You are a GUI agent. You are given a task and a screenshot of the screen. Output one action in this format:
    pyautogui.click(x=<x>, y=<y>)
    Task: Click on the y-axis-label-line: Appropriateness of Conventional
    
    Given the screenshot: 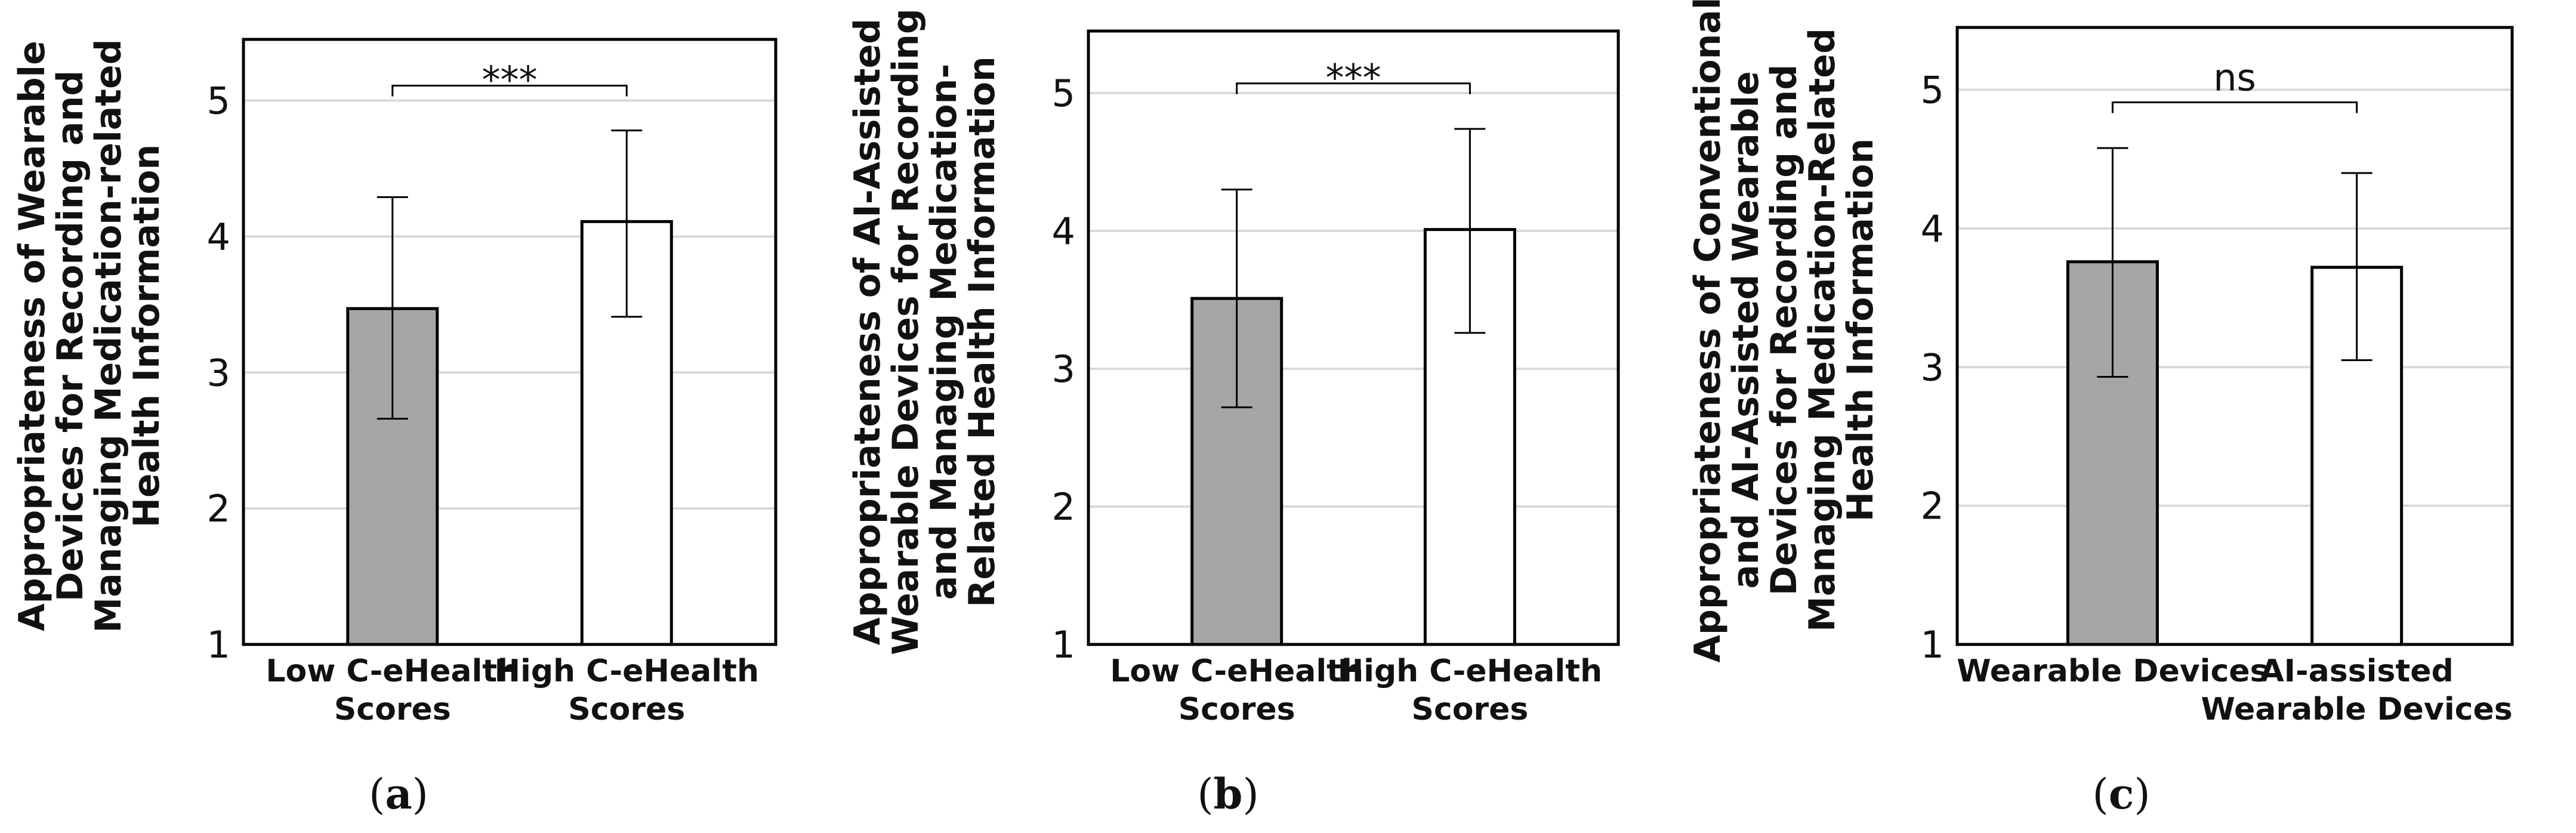 What is the action you would take?
    pyautogui.click(x=1708, y=331)
    